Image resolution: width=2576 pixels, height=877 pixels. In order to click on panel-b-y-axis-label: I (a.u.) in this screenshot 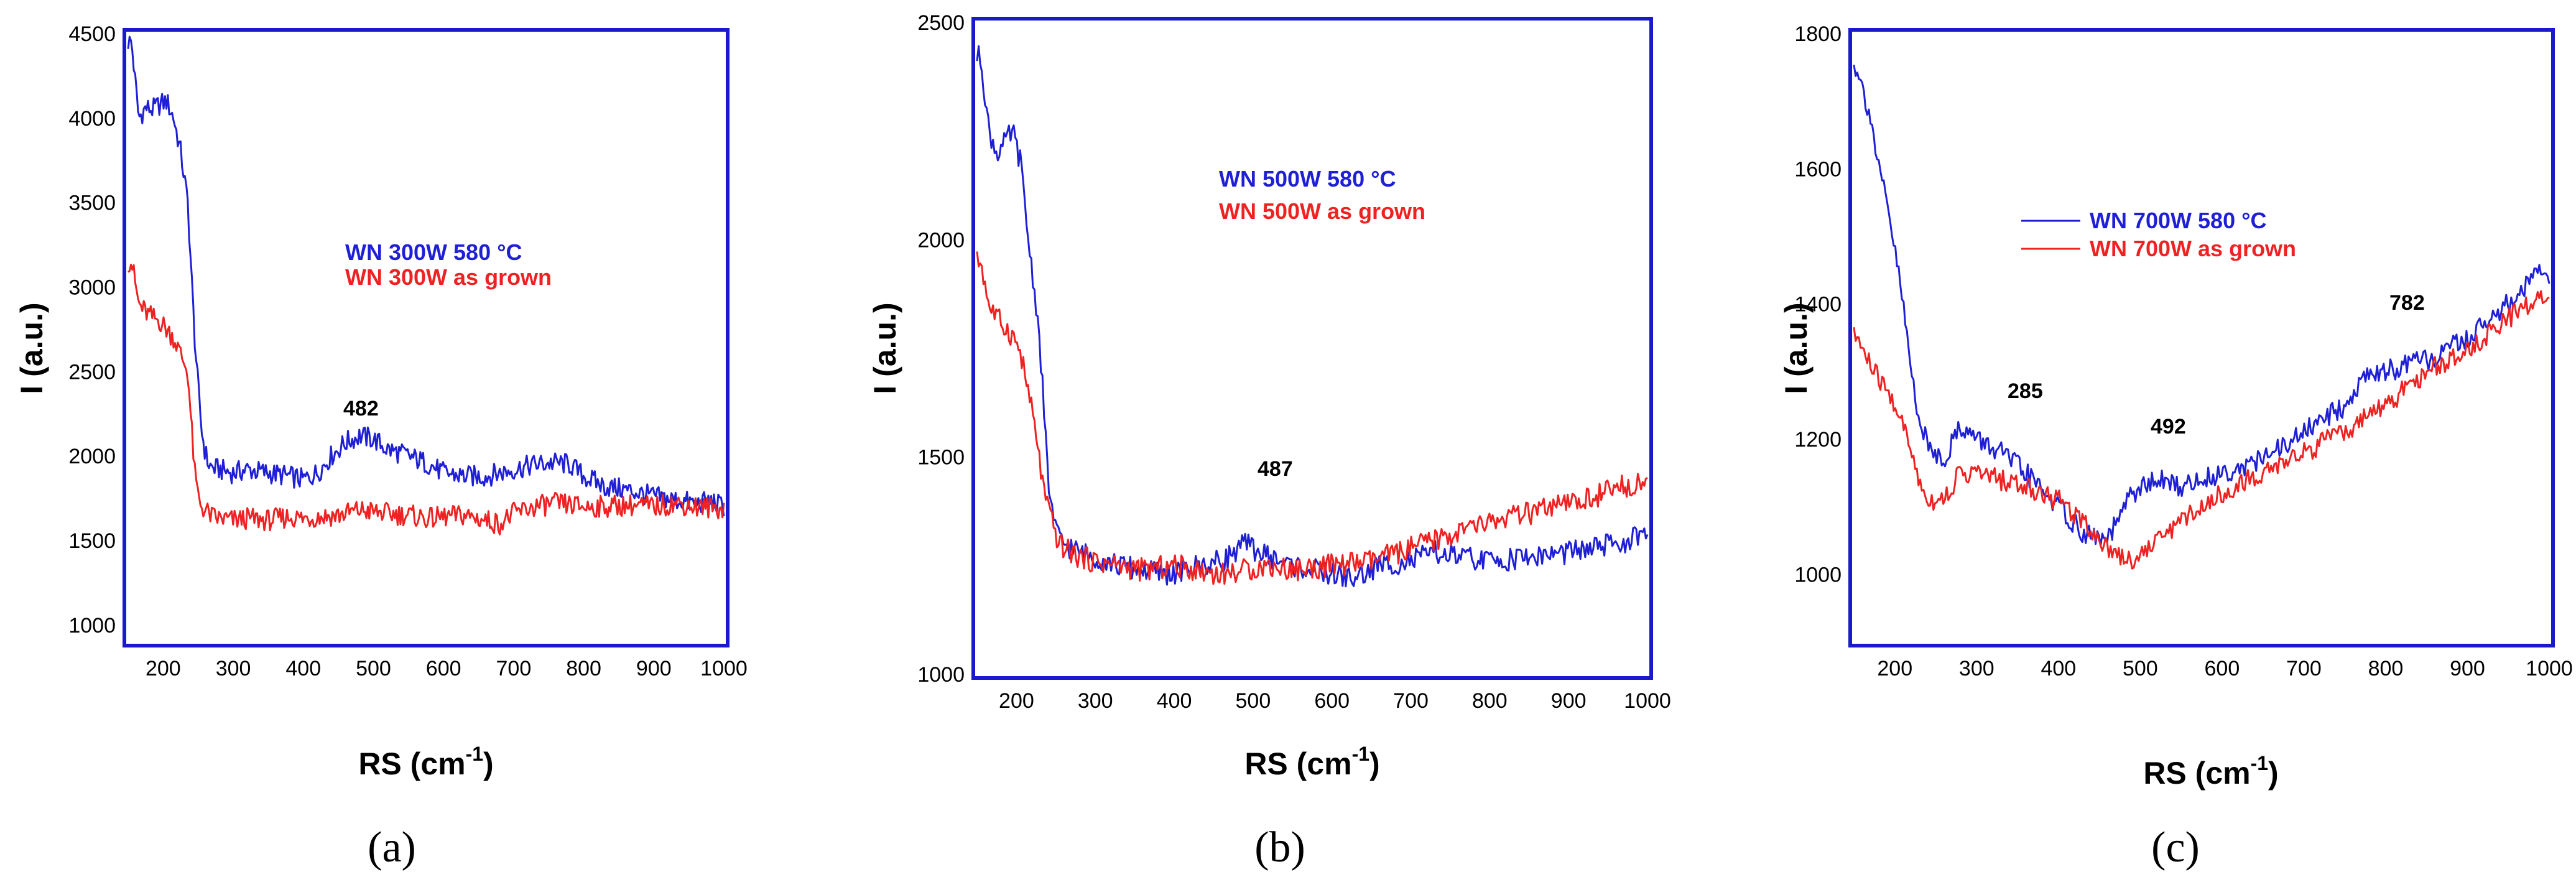, I will do `click(885, 348)`.